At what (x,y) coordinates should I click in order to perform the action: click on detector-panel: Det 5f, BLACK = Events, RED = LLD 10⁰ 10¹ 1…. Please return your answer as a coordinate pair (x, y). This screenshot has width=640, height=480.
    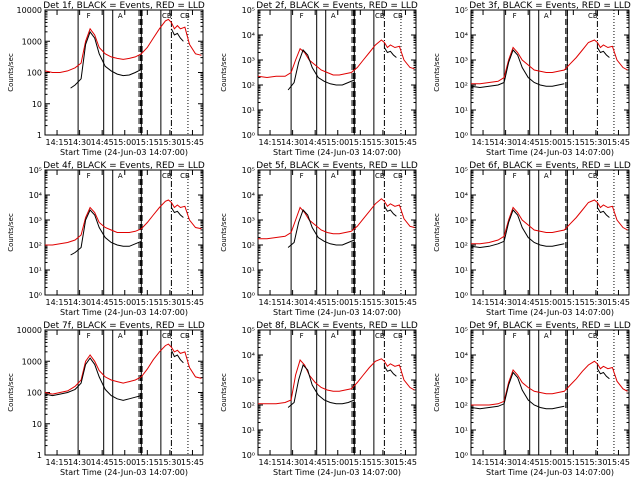
    Looking at the image, I should click on (319, 239).